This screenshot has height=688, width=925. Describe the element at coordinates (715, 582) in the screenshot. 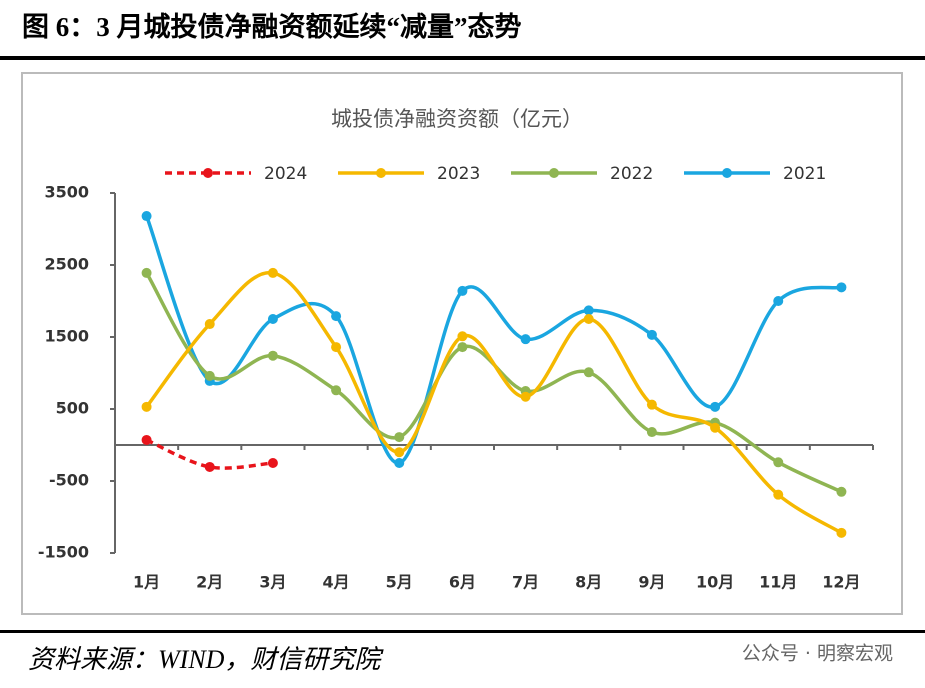

I see `x-tick-label: 10月` at that location.